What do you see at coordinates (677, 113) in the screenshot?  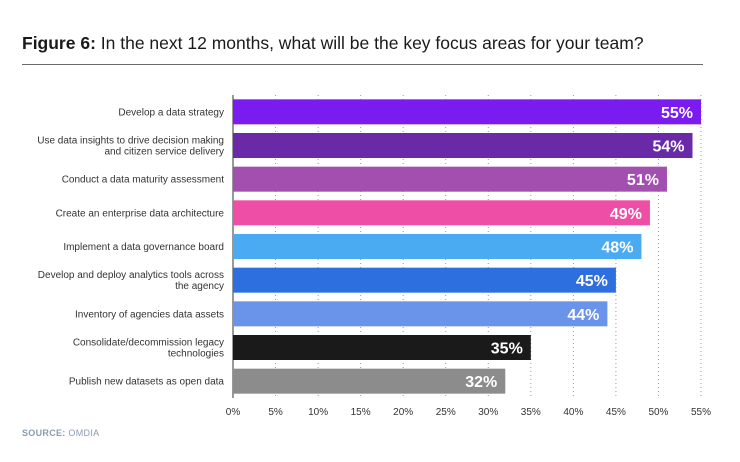 I see `bar-value-label: 55%` at bounding box center [677, 113].